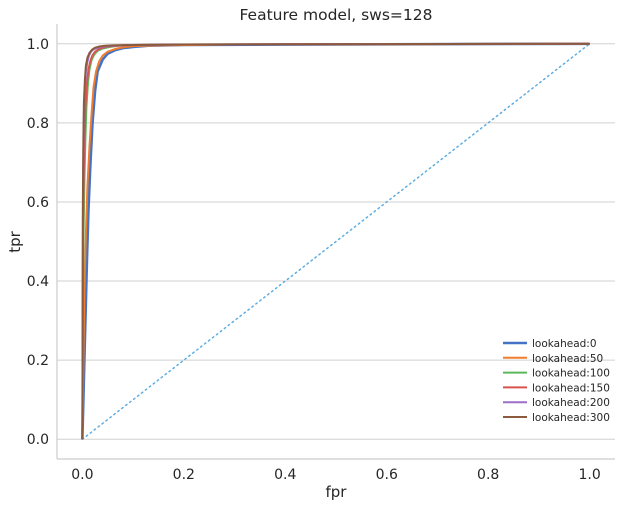 Image resolution: width=621 pixels, height=508 pixels. Describe the element at coordinates (571, 374) in the screenshot. I see `legend-label: lookahead:100` at that location.